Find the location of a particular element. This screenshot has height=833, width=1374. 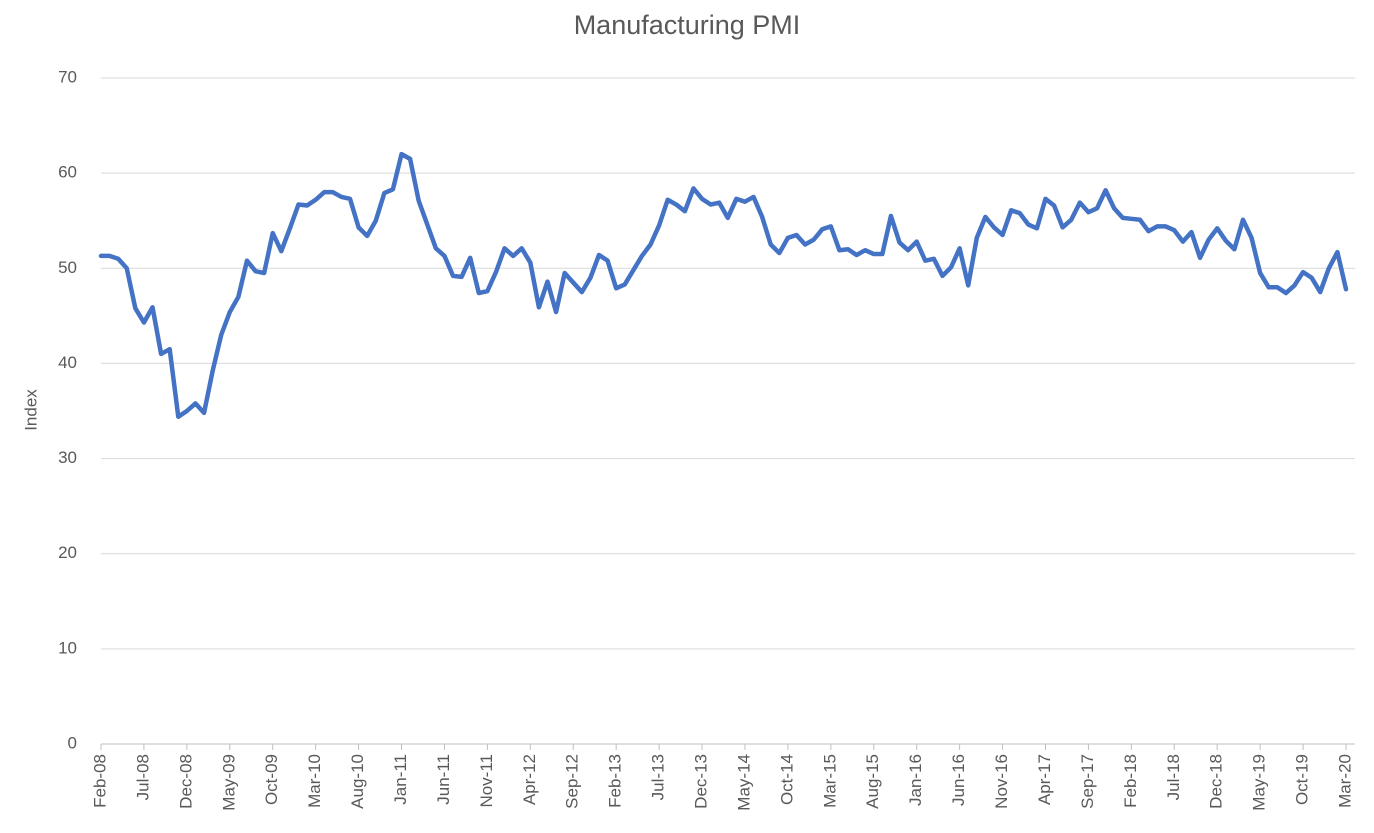

x-tick-label: Feb-18 is located at coordinates (1130, 781).